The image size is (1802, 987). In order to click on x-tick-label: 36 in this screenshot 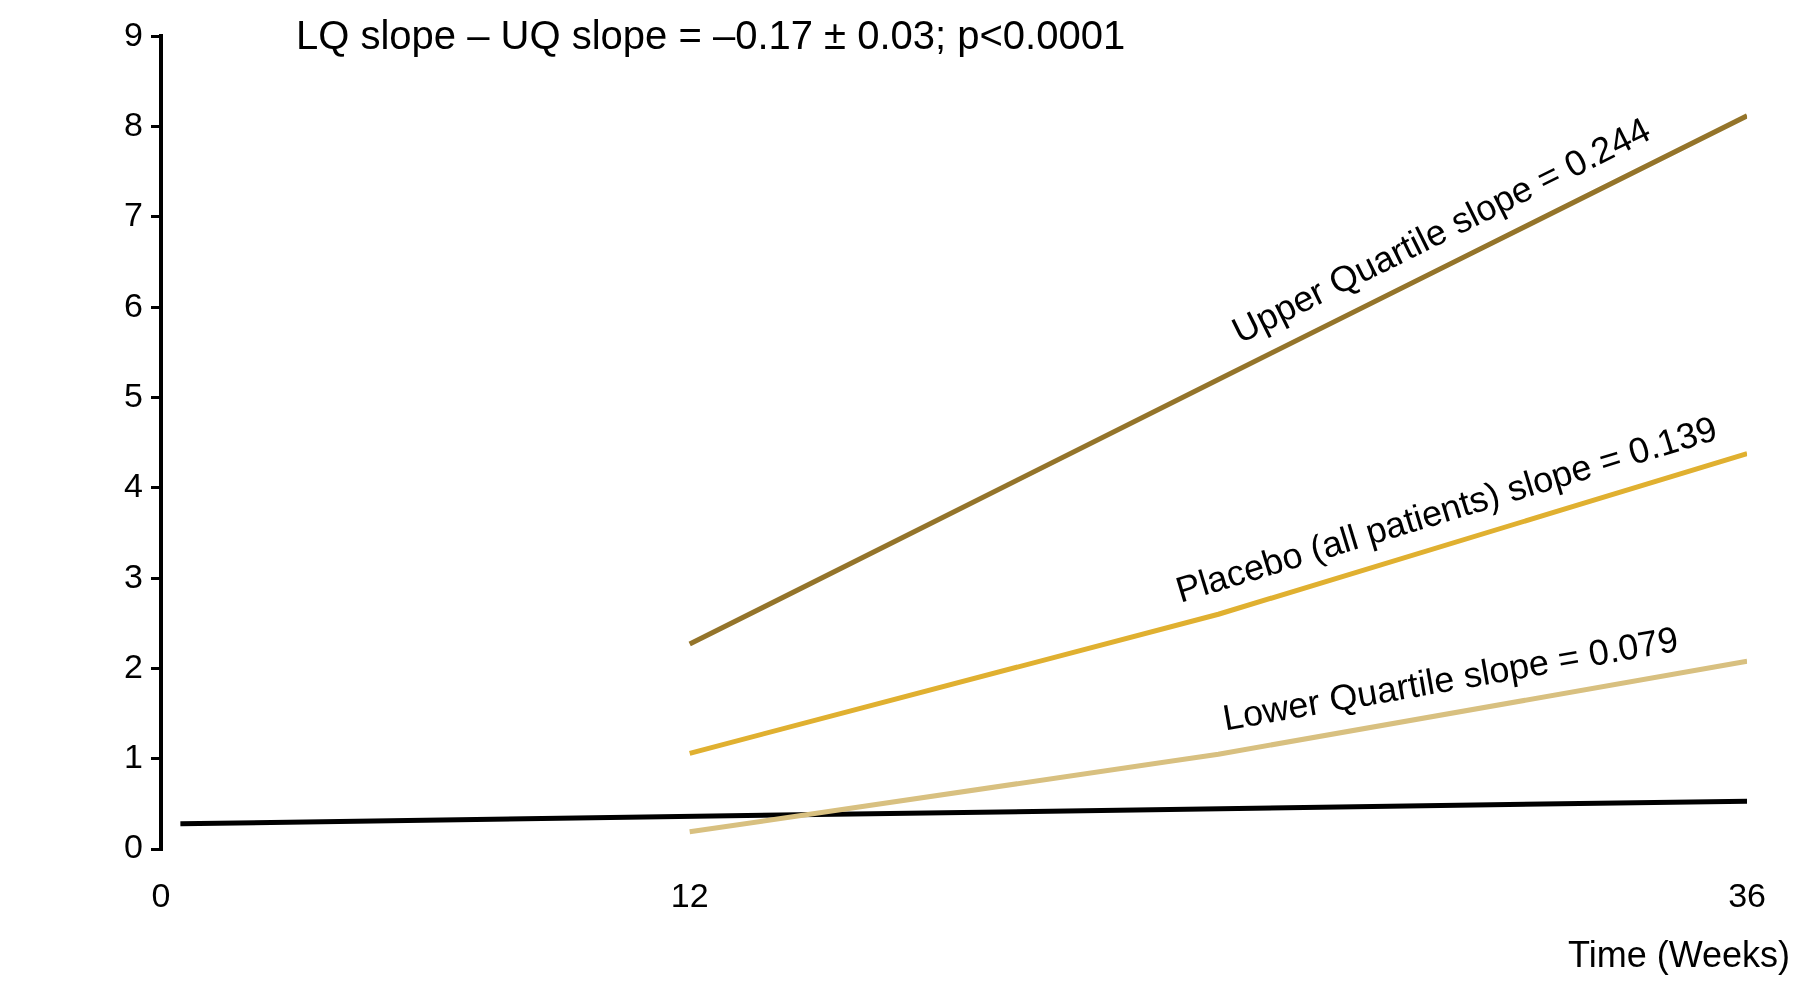, I will do `click(1747, 894)`.